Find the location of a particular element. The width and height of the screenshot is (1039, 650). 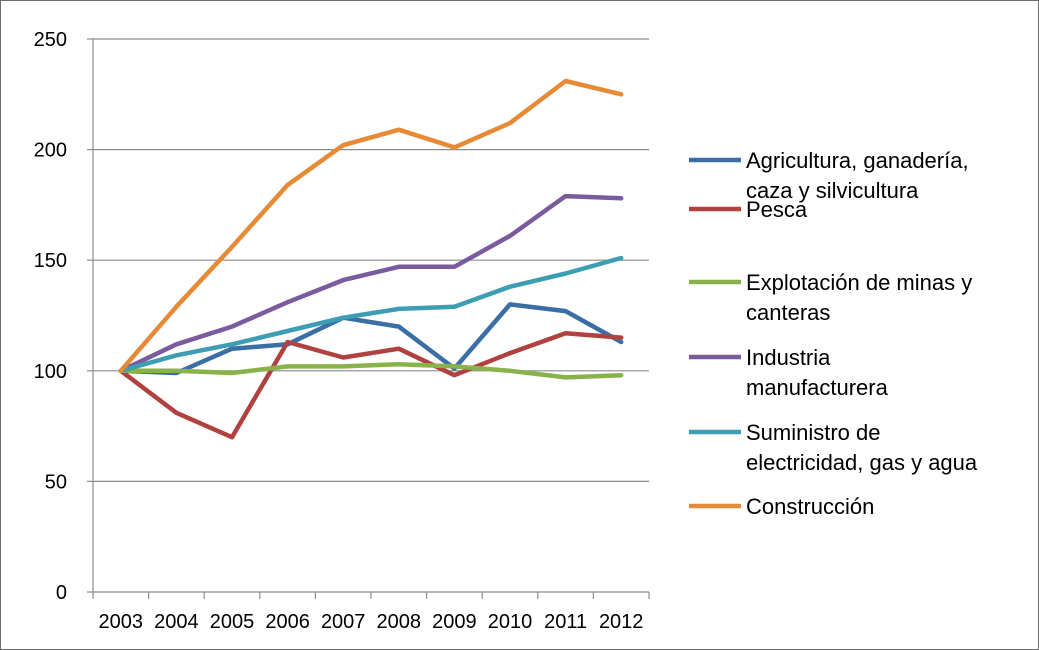

y-tick-label: 150 is located at coordinates (50, 261).